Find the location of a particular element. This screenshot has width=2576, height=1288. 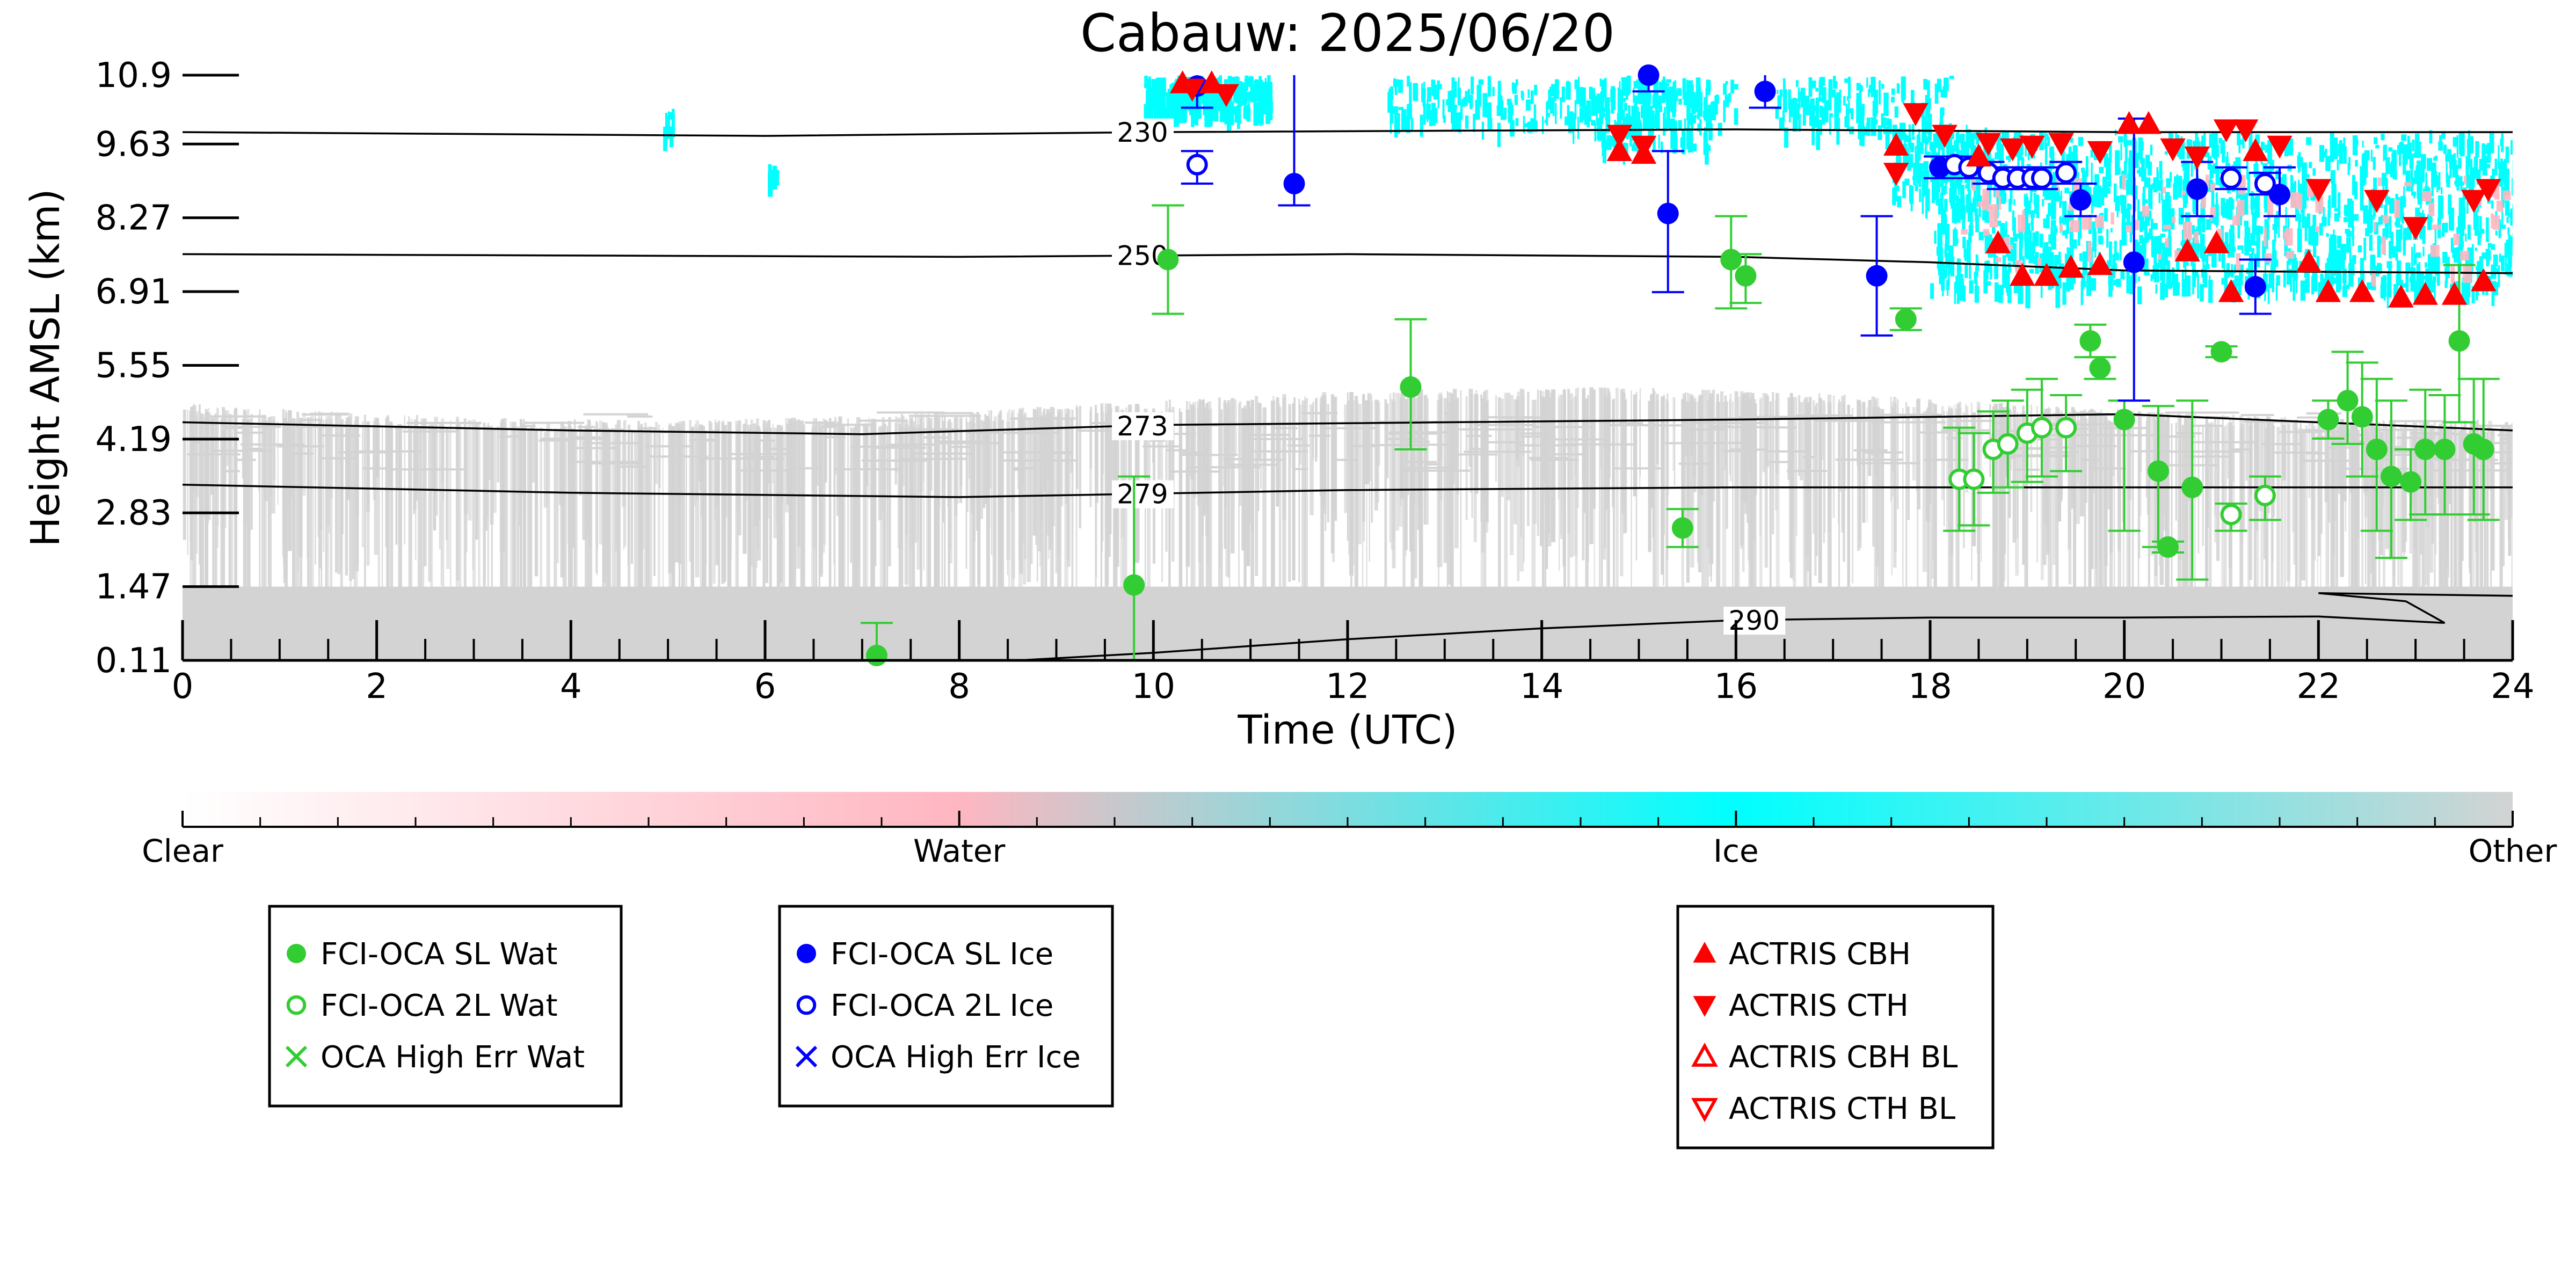

contour-label-273: 273 is located at coordinates (1142, 426).